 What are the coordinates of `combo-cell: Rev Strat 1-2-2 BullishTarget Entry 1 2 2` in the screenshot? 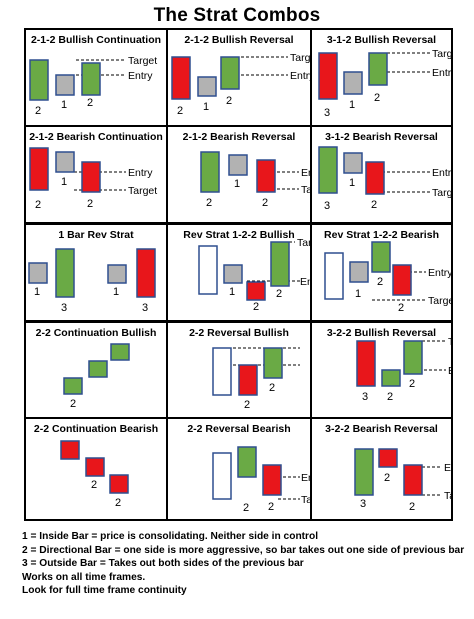 It's located at (239, 272).